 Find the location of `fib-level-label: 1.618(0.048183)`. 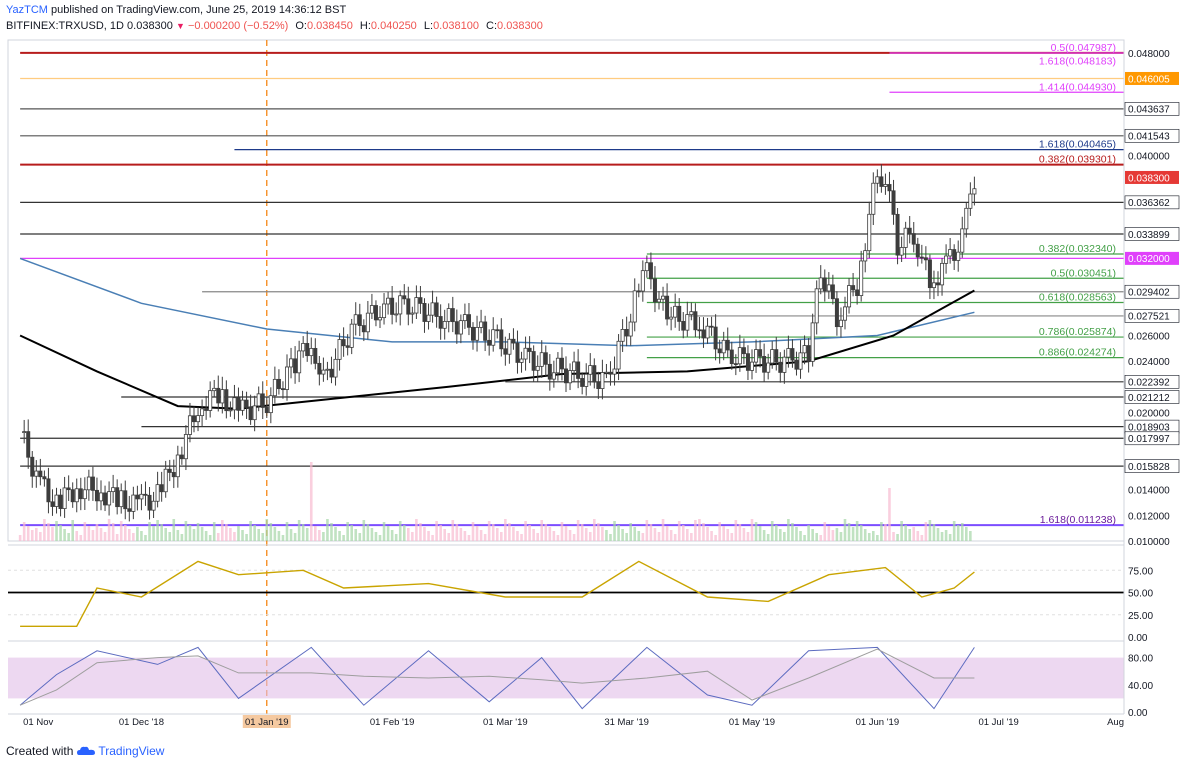

fib-level-label: 1.618(0.048183) is located at coordinates (1077, 61).